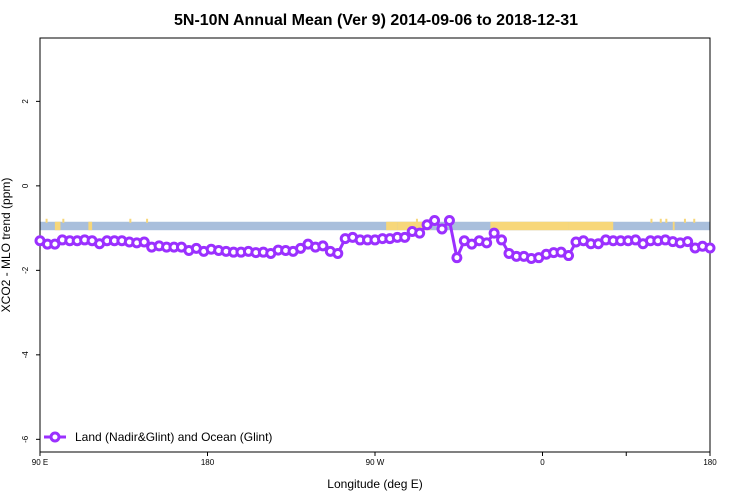  I want to click on y-tick-label: -2, so click(25, 270).